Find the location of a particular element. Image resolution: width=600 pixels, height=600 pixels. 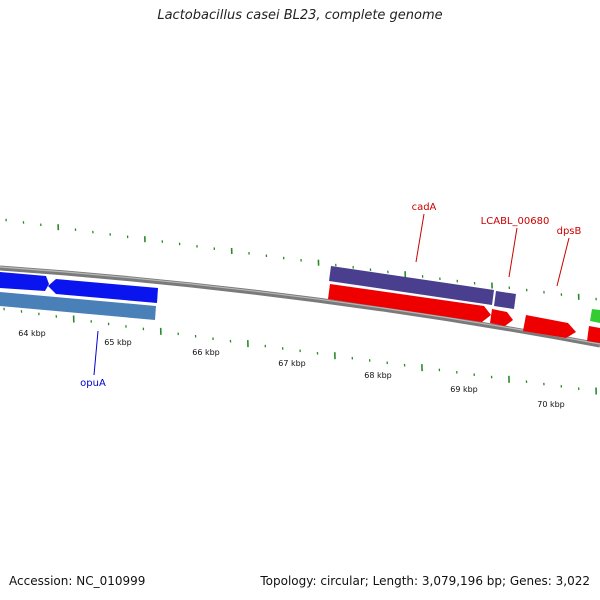

accession-text: Accession: NC_010999 is located at coordinates (77, 581).